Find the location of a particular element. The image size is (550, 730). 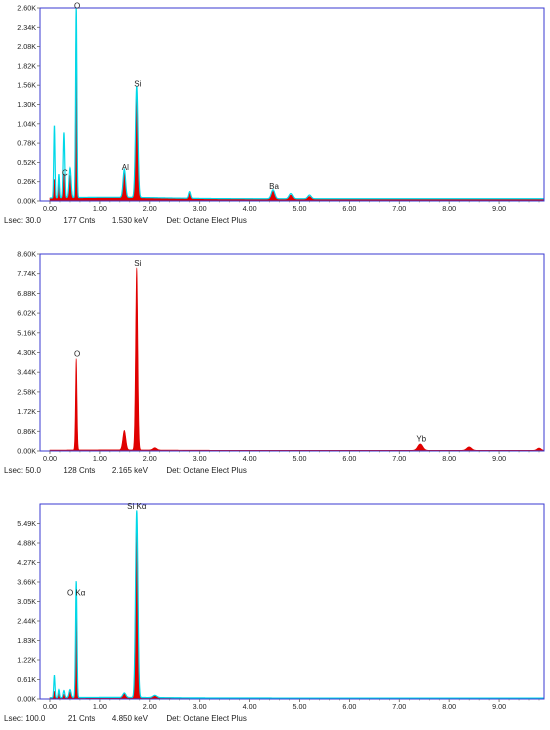

status-energy: 2.165 keV is located at coordinates (129, 470).